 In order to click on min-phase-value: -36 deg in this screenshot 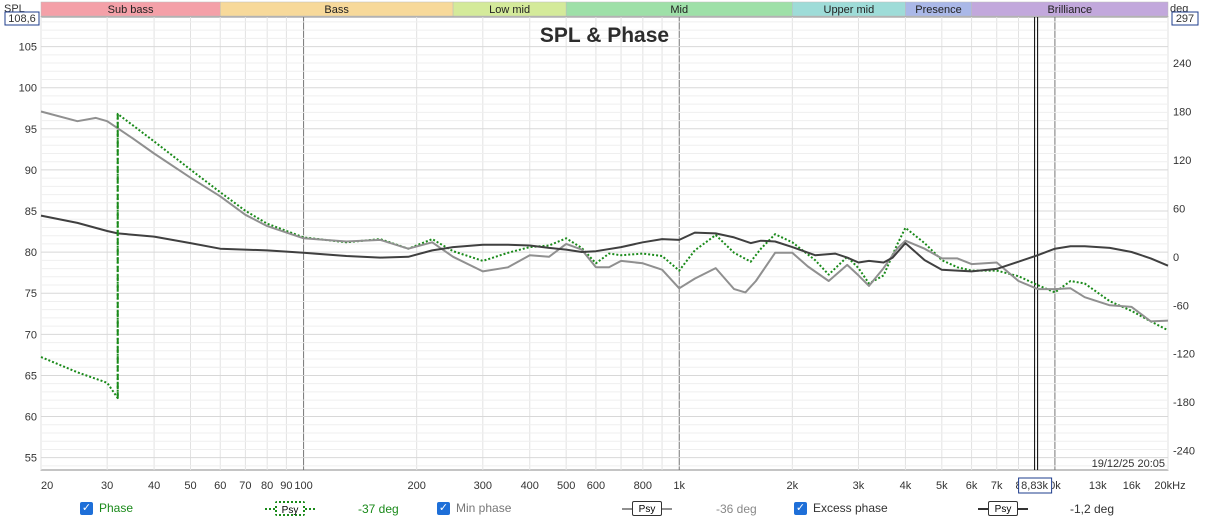, I will do `click(736, 509)`.